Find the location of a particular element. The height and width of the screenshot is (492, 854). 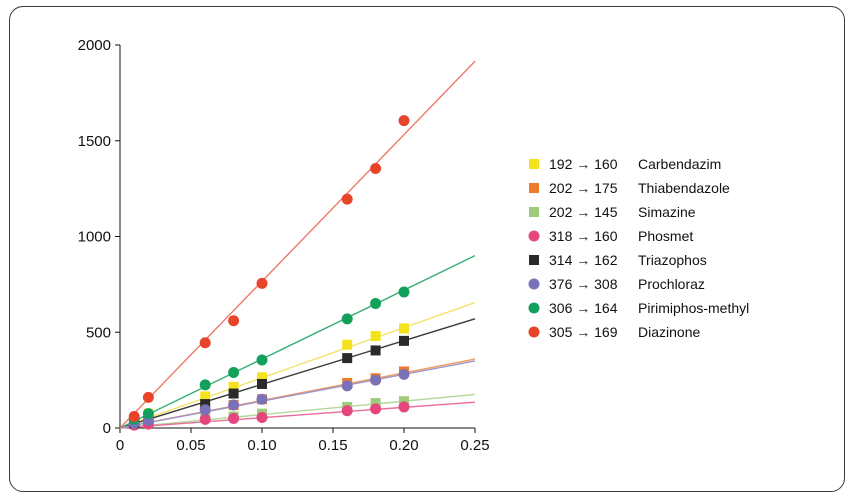

legend-label-pirimiphos-methyl: Pirimiphos-methyl is located at coordinates (693, 308).